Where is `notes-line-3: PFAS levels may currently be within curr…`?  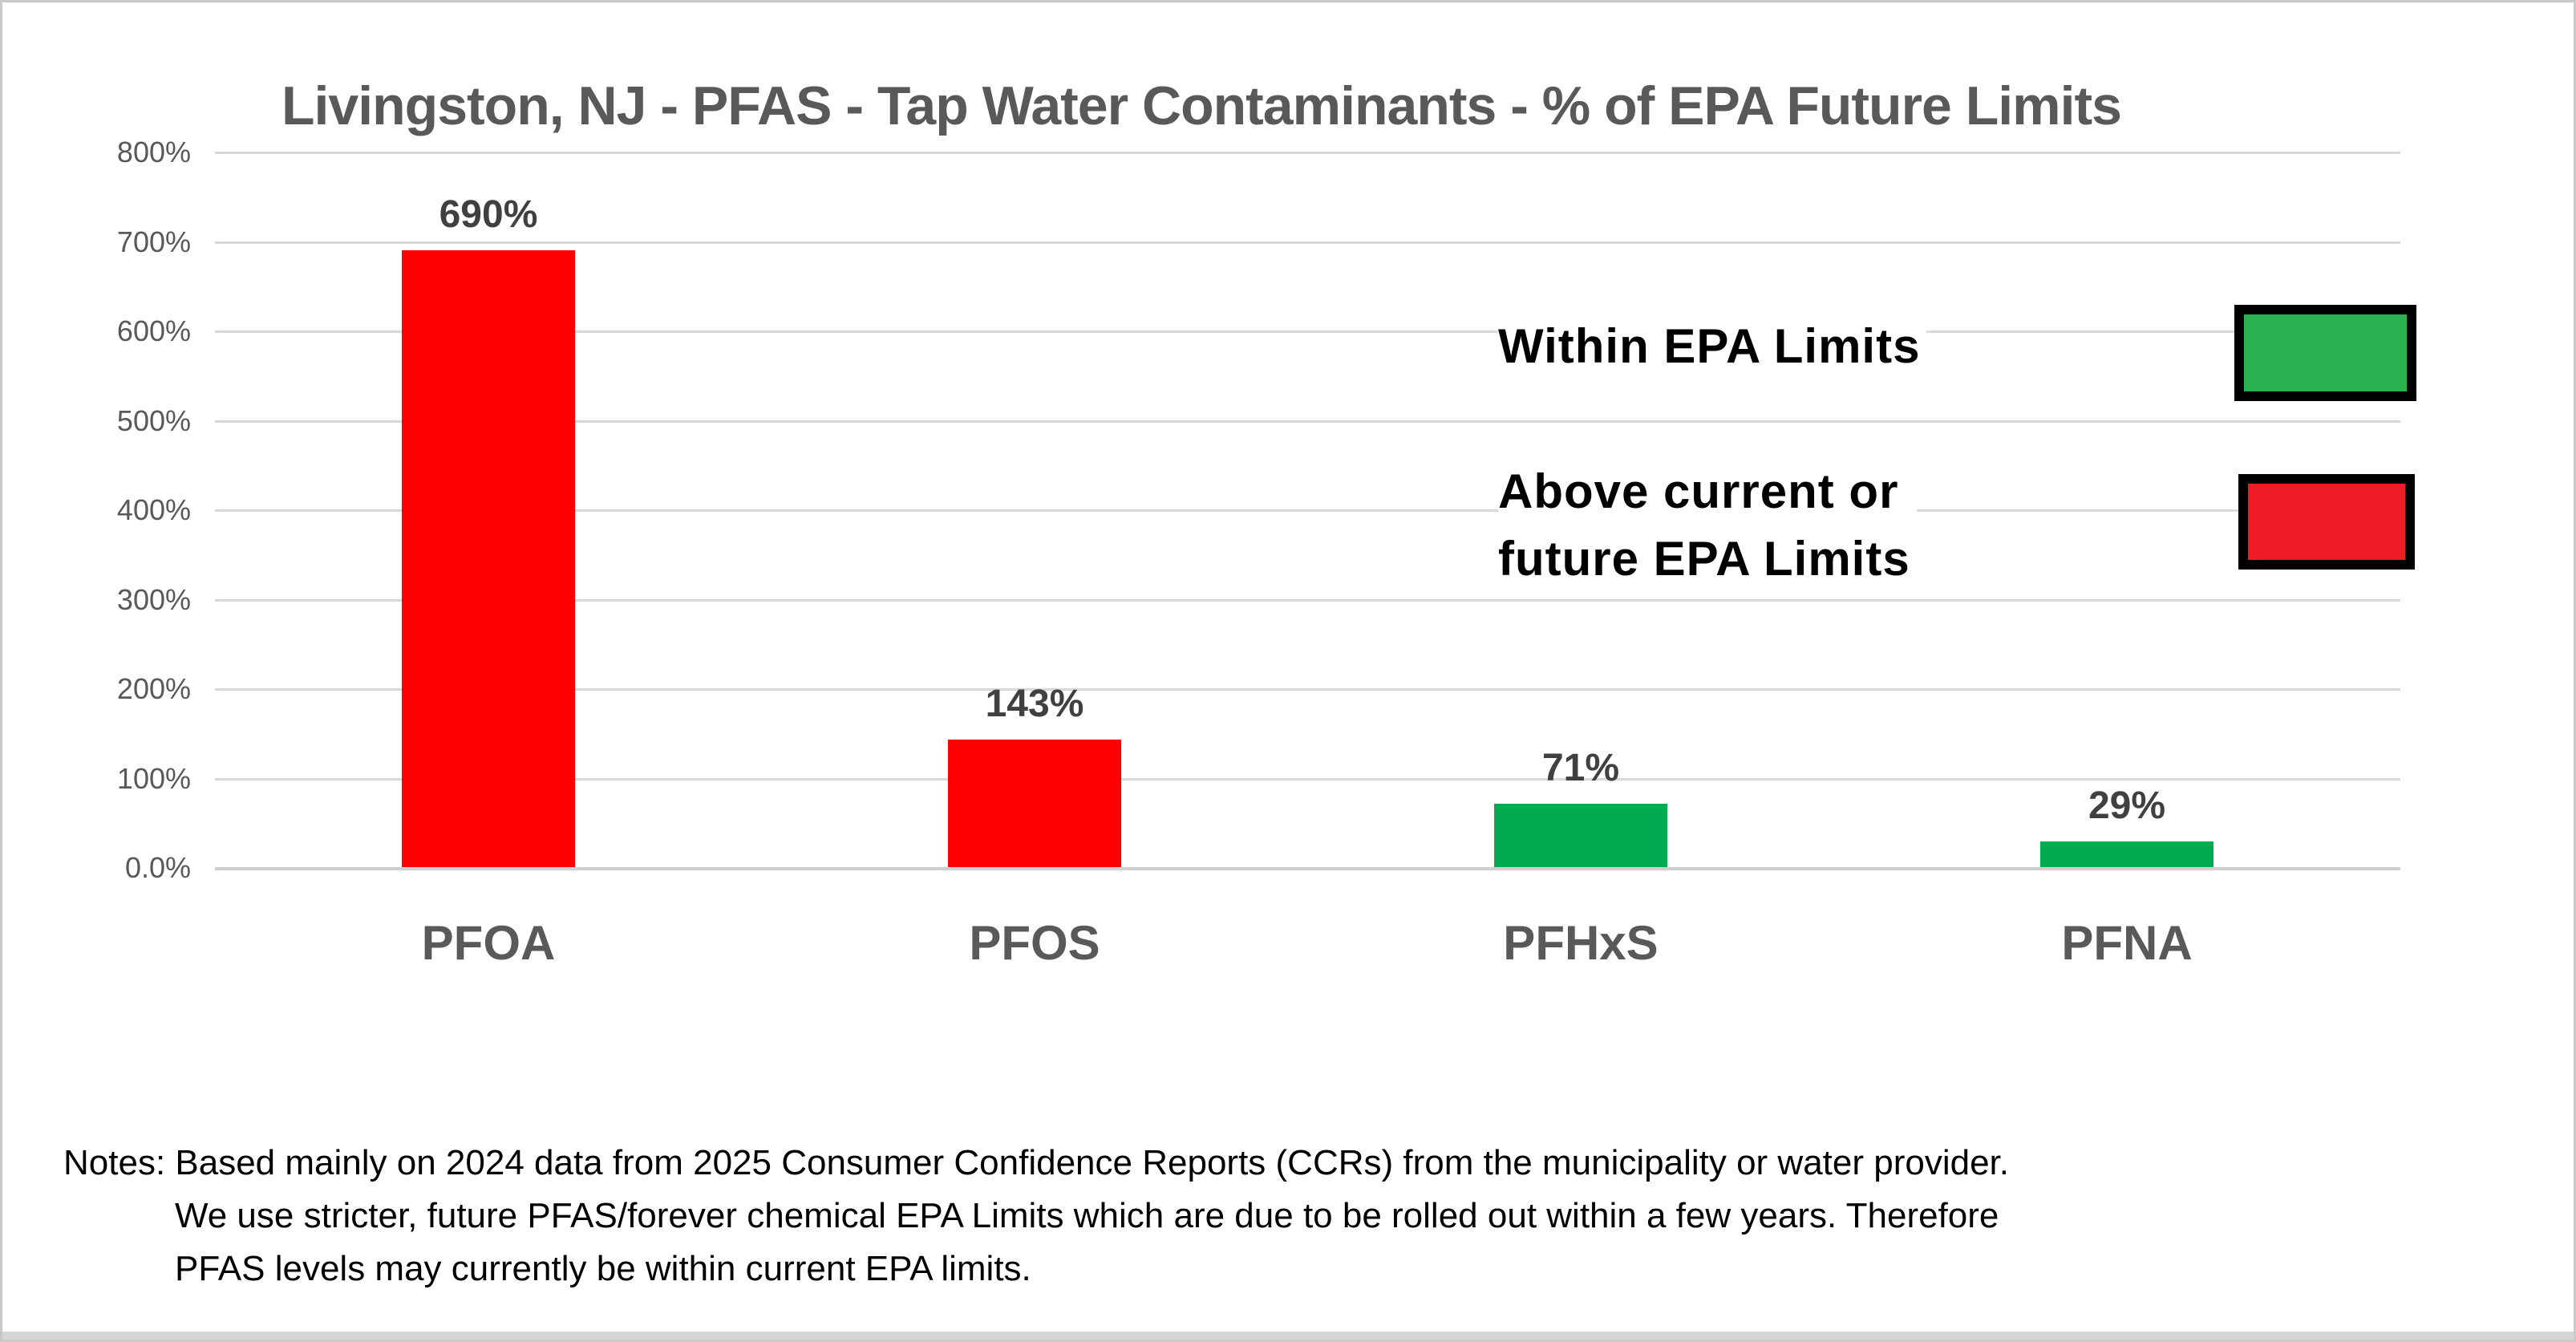 notes-line-3: PFAS levels may currently be within curr… is located at coordinates (603, 1268).